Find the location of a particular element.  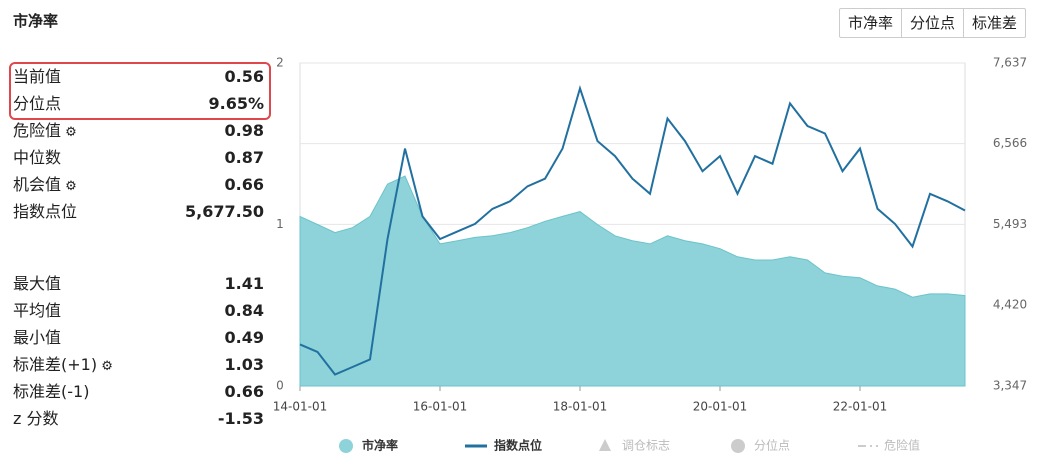

stat-row: 分位点 9.65% is located at coordinates (138, 104).